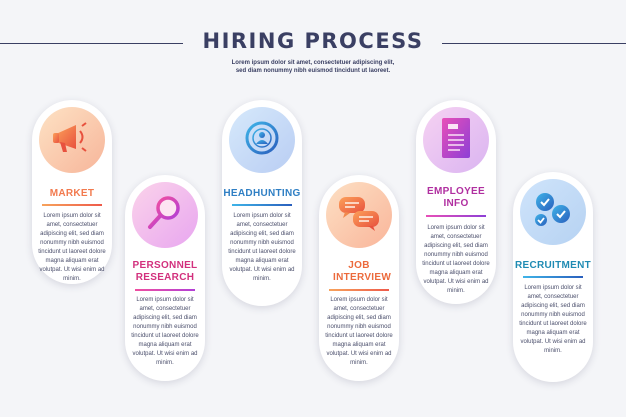 The image size is (626, 417). Describe the element at coordinates (165, 271) in the screenshot. I see `step-label-personnel-research: PERSONNEL RESEARCH` at that location.